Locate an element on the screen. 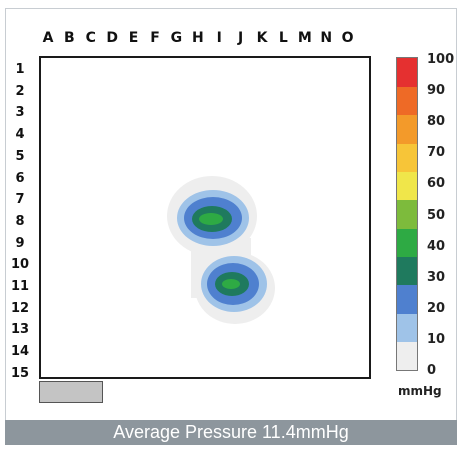 Image resolution: width=467 pixels, height=452 pixels. color-scale-tick-100: 100 is located at coordinates (441, 59).